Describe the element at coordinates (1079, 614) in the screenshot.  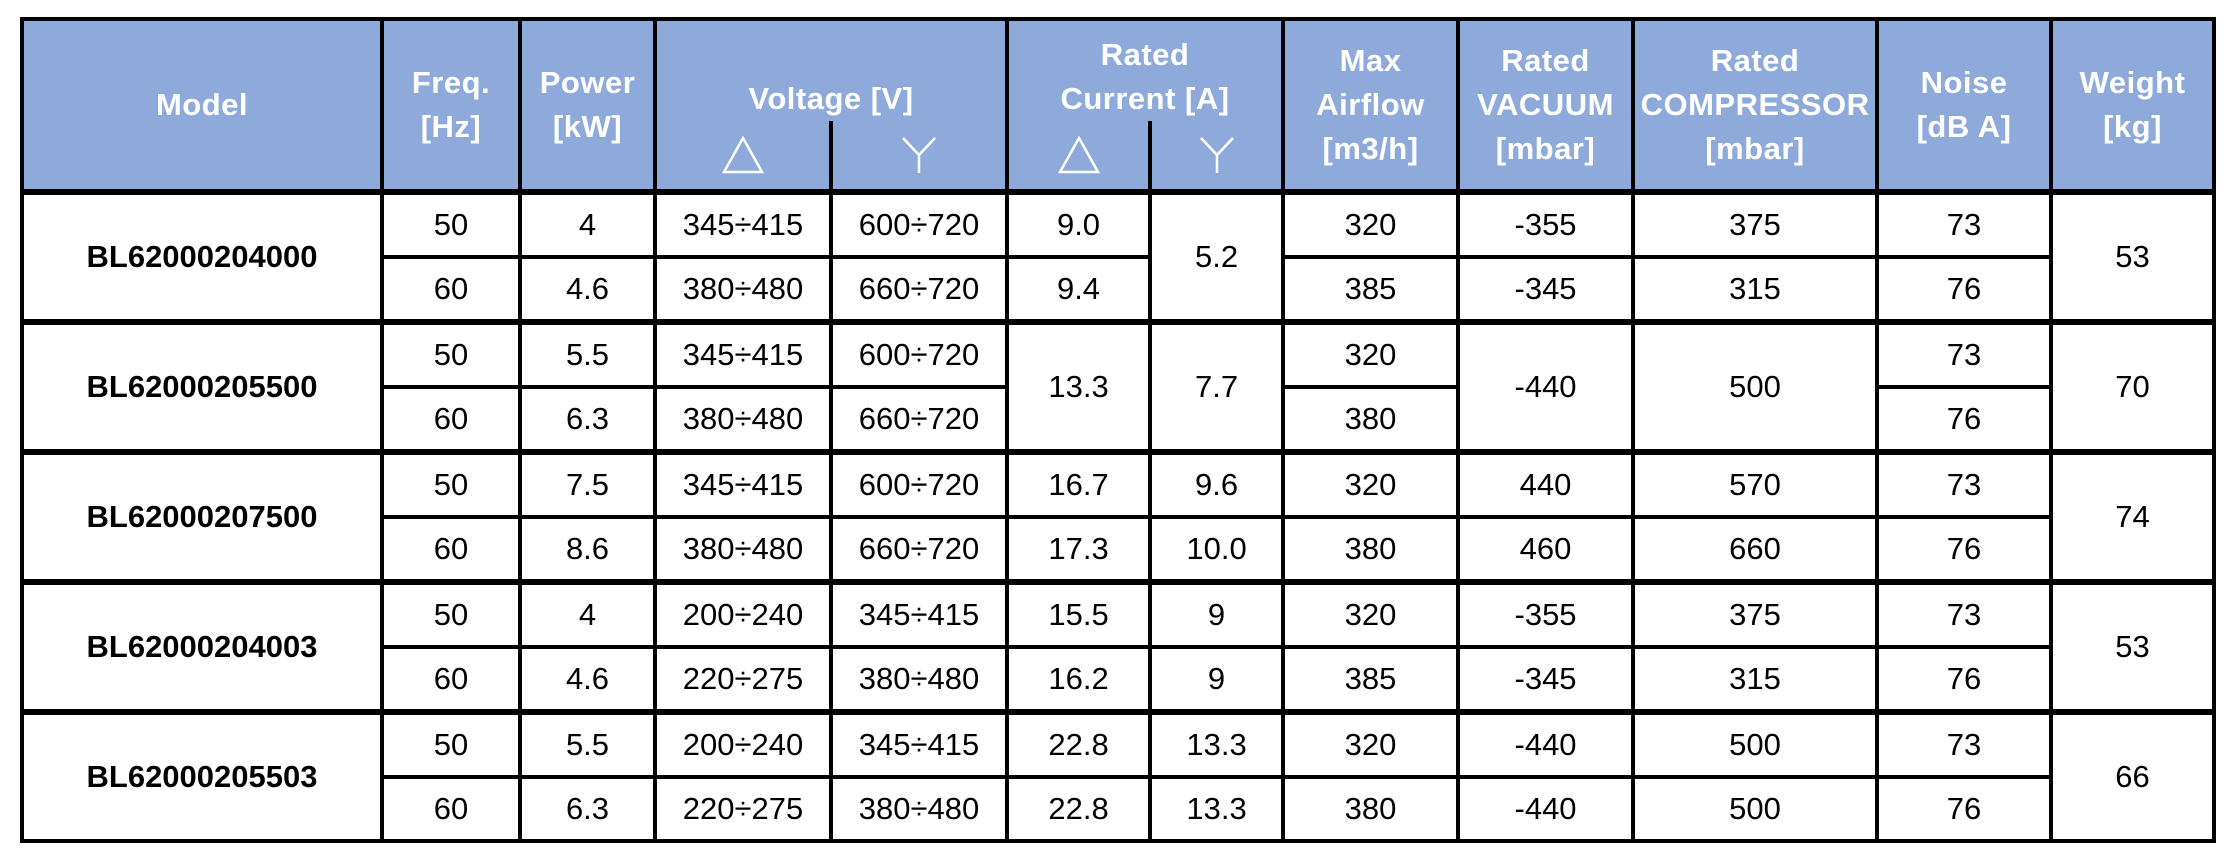
I see `current-delta-cell: 15.5` at that location.